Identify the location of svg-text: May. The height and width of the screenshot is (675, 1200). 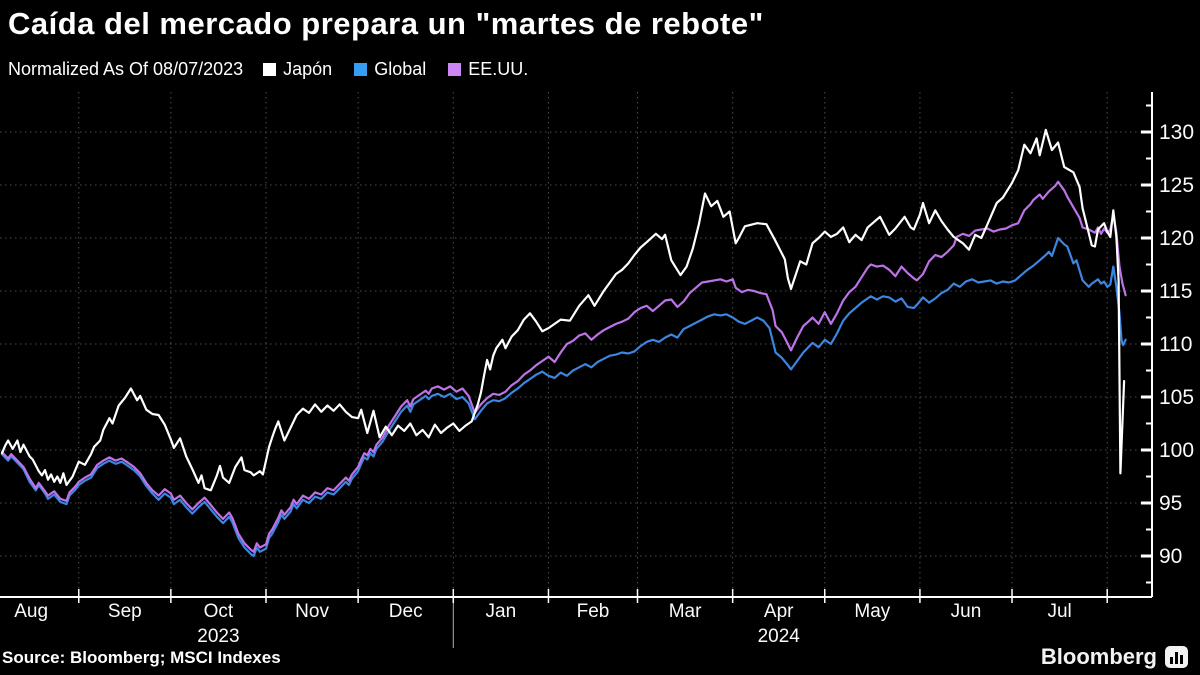
(872, 611).